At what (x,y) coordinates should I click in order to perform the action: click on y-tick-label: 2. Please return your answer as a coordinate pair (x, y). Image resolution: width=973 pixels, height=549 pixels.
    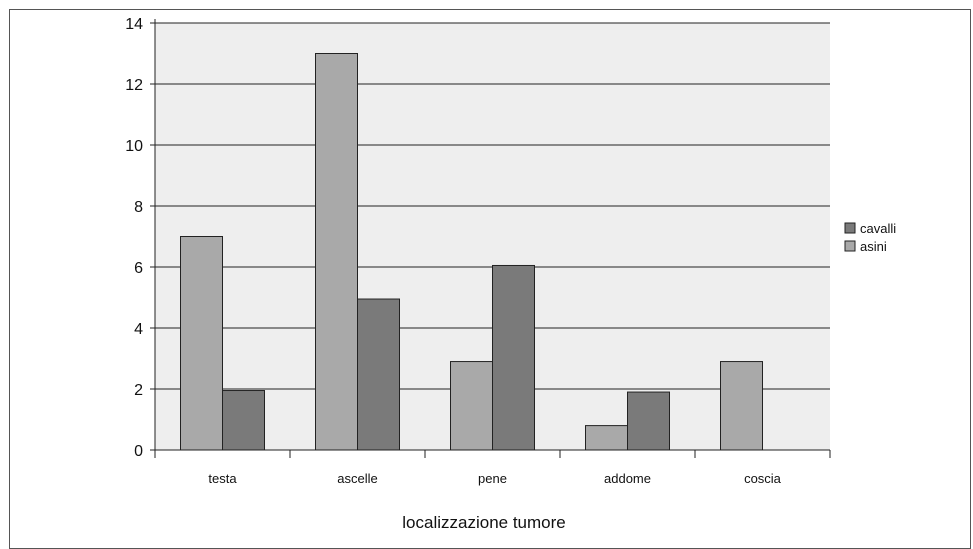
    Looking at the image, I should click on (138, 390).